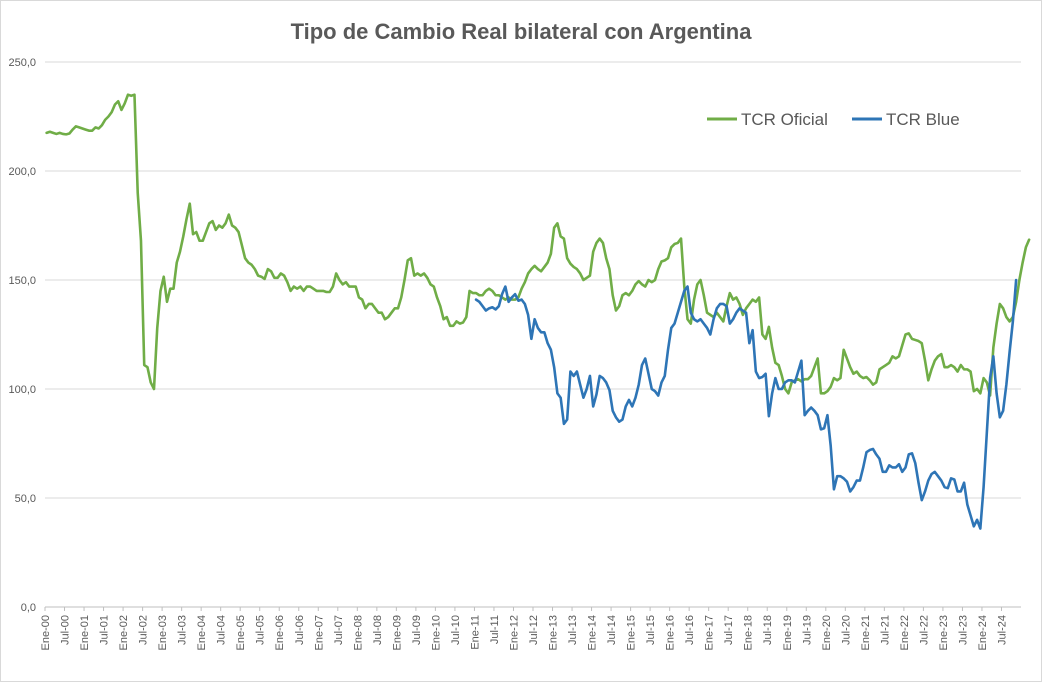 Image resolution: width=1042 pixels, height=682 pixels. I want to click on x-tick-label: Jul-18, so click(768, 630).